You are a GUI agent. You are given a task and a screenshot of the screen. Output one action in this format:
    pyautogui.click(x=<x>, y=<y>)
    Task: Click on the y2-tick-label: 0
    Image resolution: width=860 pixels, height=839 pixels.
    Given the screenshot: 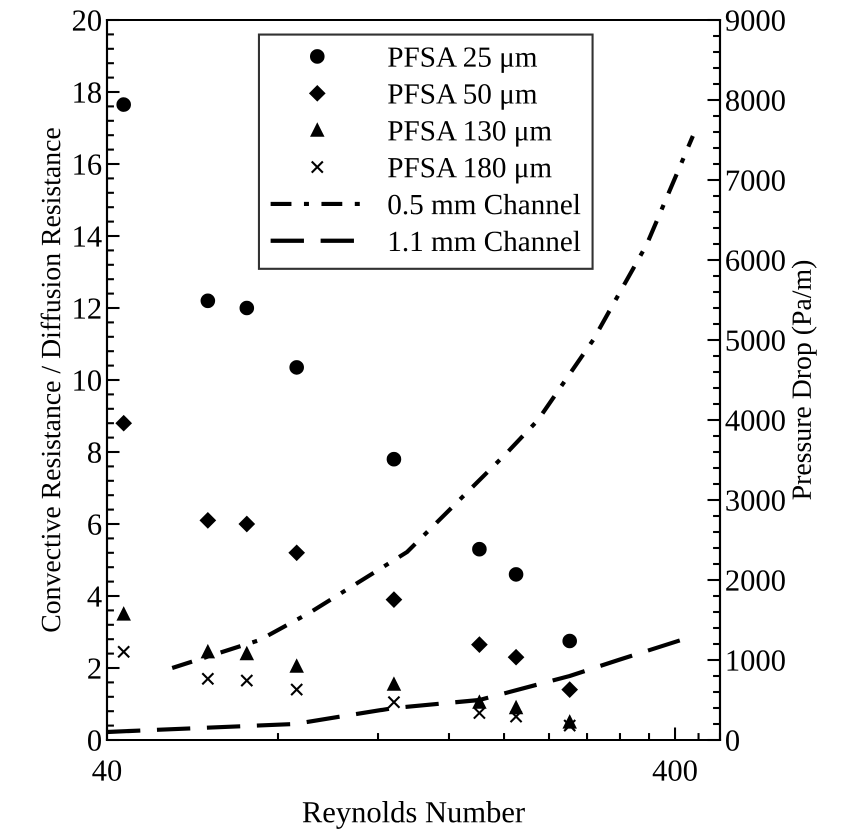 What is the action you would take?
    pyautogui.click(x=732, y=740)
    